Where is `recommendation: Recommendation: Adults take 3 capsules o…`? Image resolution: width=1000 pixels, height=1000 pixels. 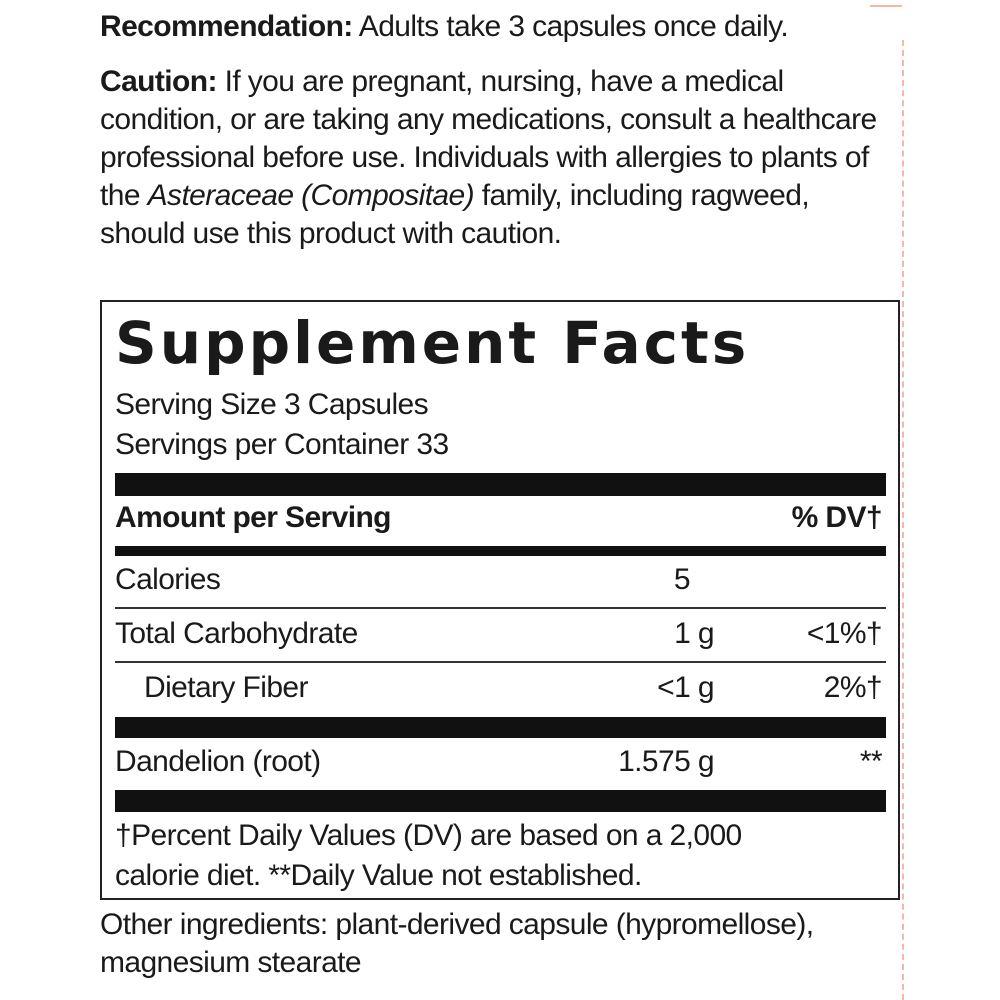 recommendation: Recommendation: Adults take 3 capsules o… is located at coordinates (500, 27).